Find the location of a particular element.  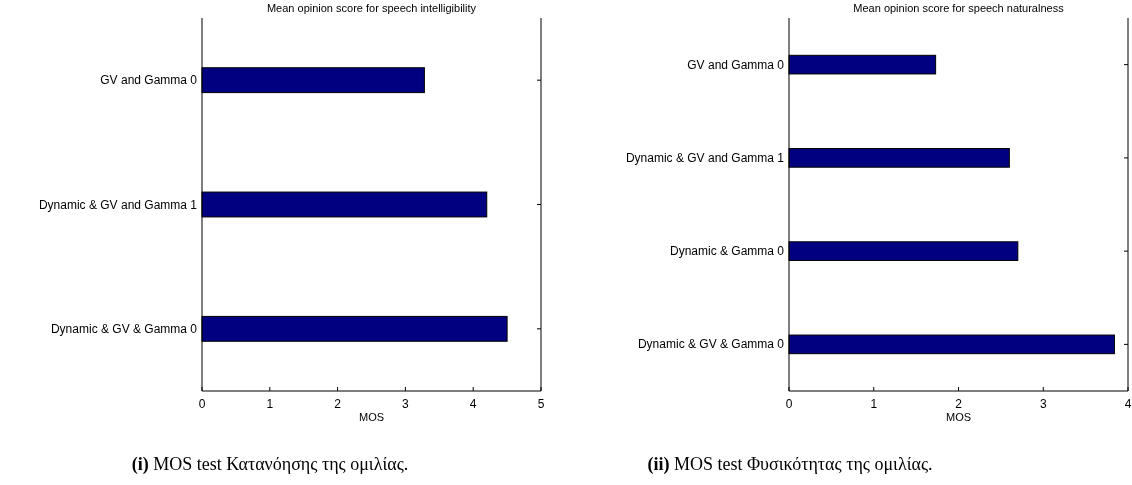

x-tick-label: 5 is located at coordinates (541, 404).